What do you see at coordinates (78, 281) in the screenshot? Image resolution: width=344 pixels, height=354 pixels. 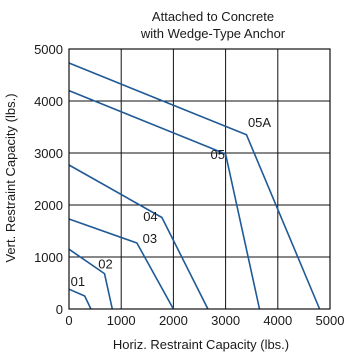 I see `series-label-01: 01` at bounding box center [78, 281].